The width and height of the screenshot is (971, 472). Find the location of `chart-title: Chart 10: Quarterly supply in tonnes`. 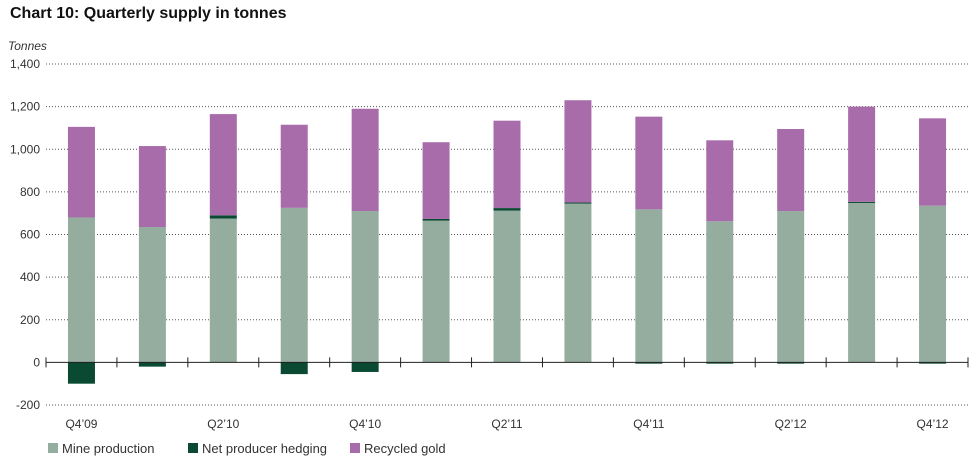

chart-title: Chart 10: Quarterly supply in tonnes is located at coordinates (148, 13).